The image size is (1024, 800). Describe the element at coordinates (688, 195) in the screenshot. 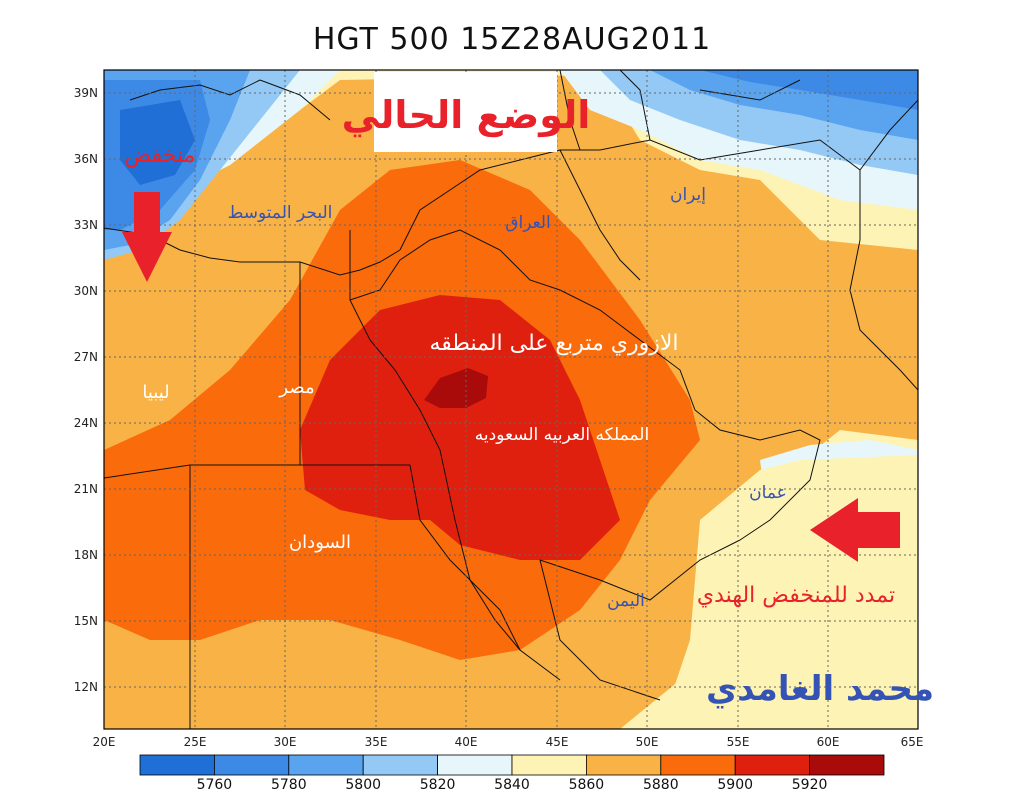

I see `label-iran: إيران` at that location.